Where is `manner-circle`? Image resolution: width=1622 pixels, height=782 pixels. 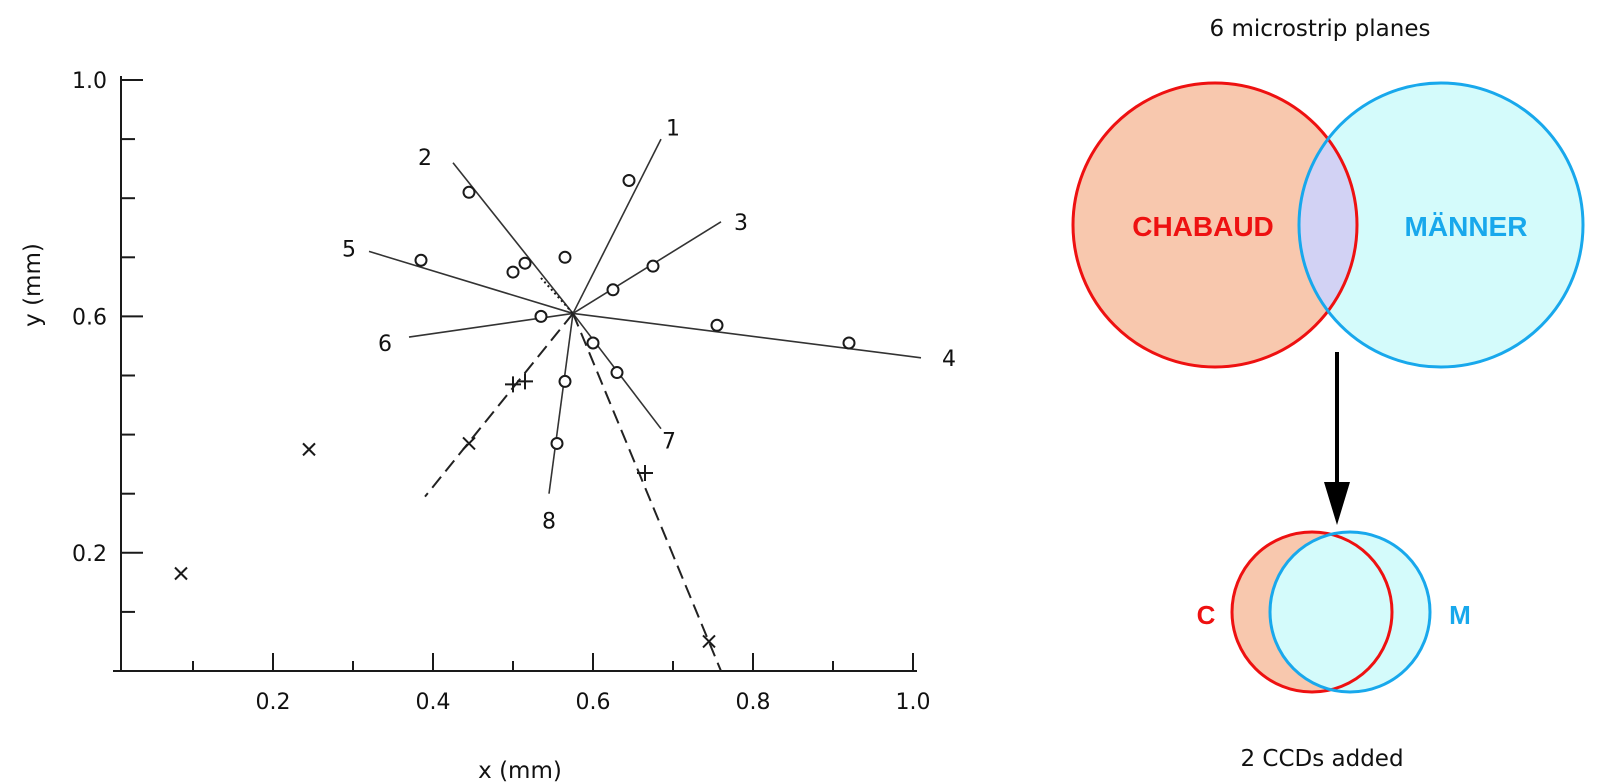
manner-circle is located at coordinates (1441, 225).